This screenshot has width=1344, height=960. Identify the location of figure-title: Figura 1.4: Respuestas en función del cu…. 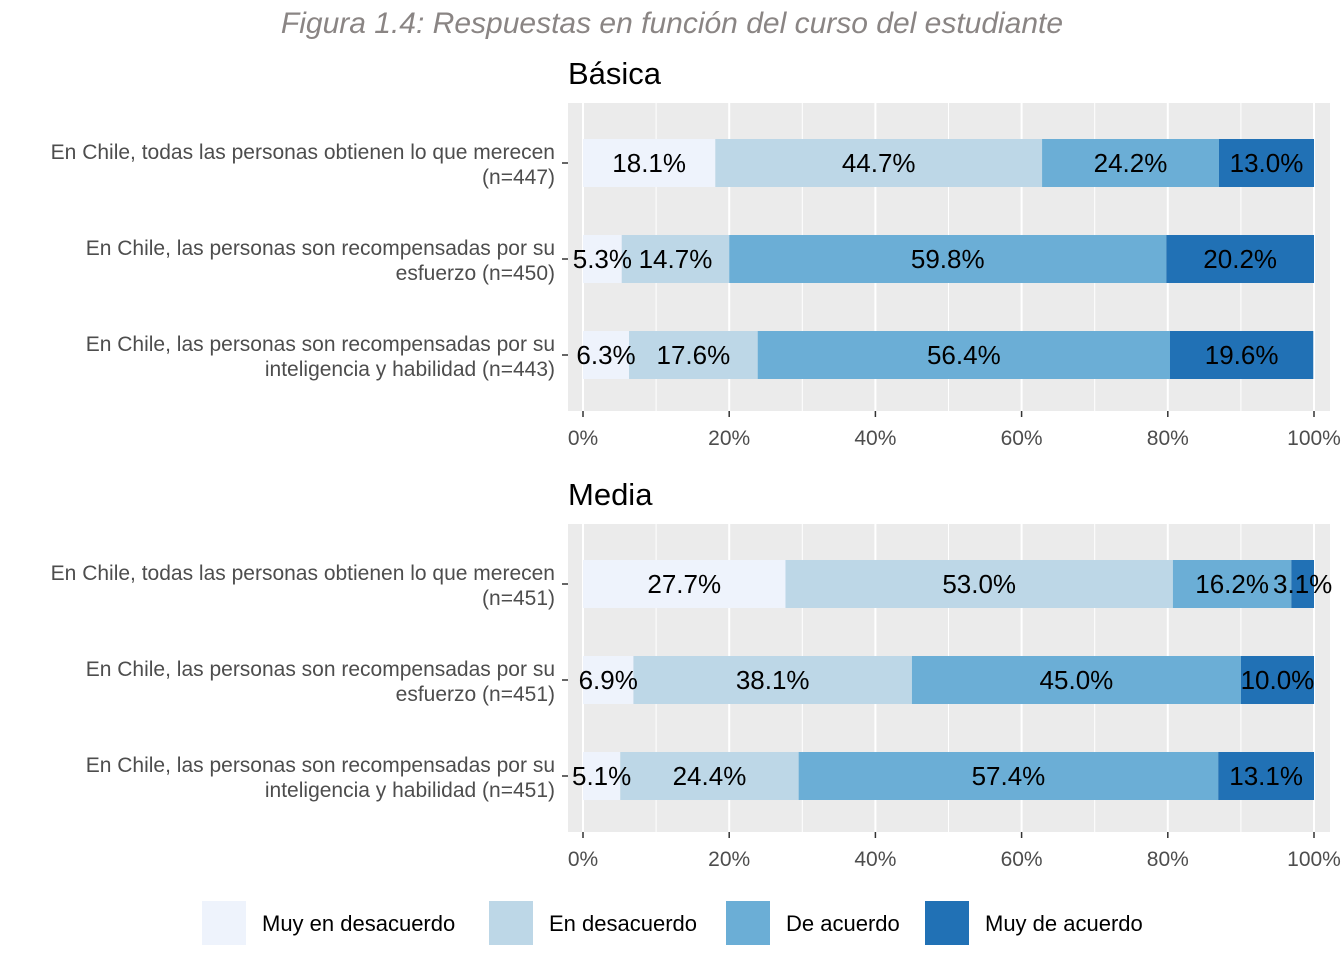
(672, 23).